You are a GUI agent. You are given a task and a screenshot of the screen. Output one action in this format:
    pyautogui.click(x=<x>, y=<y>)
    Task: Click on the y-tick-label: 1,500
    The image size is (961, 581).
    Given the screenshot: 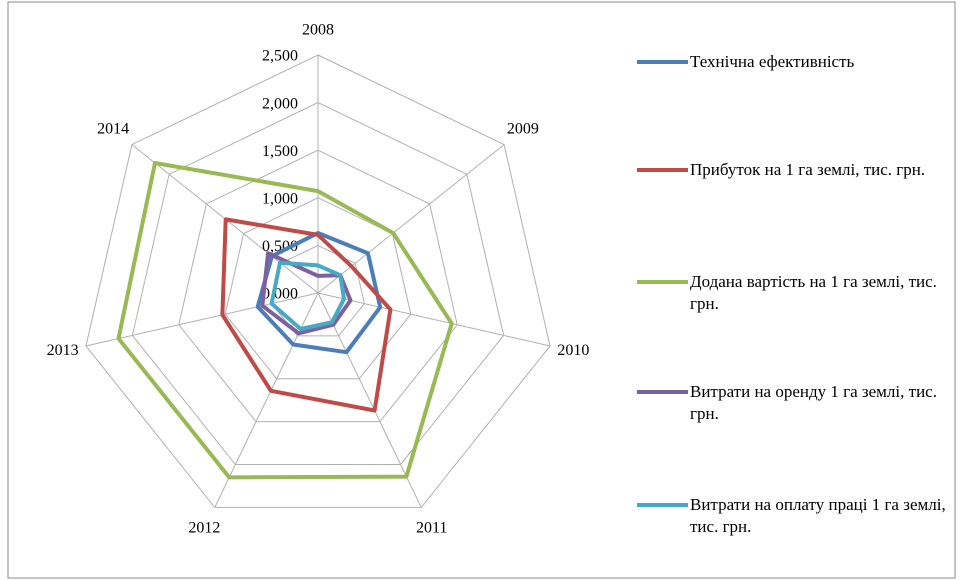 What is the action you would take?
    pyautogui.click(x=280, y=151)
    